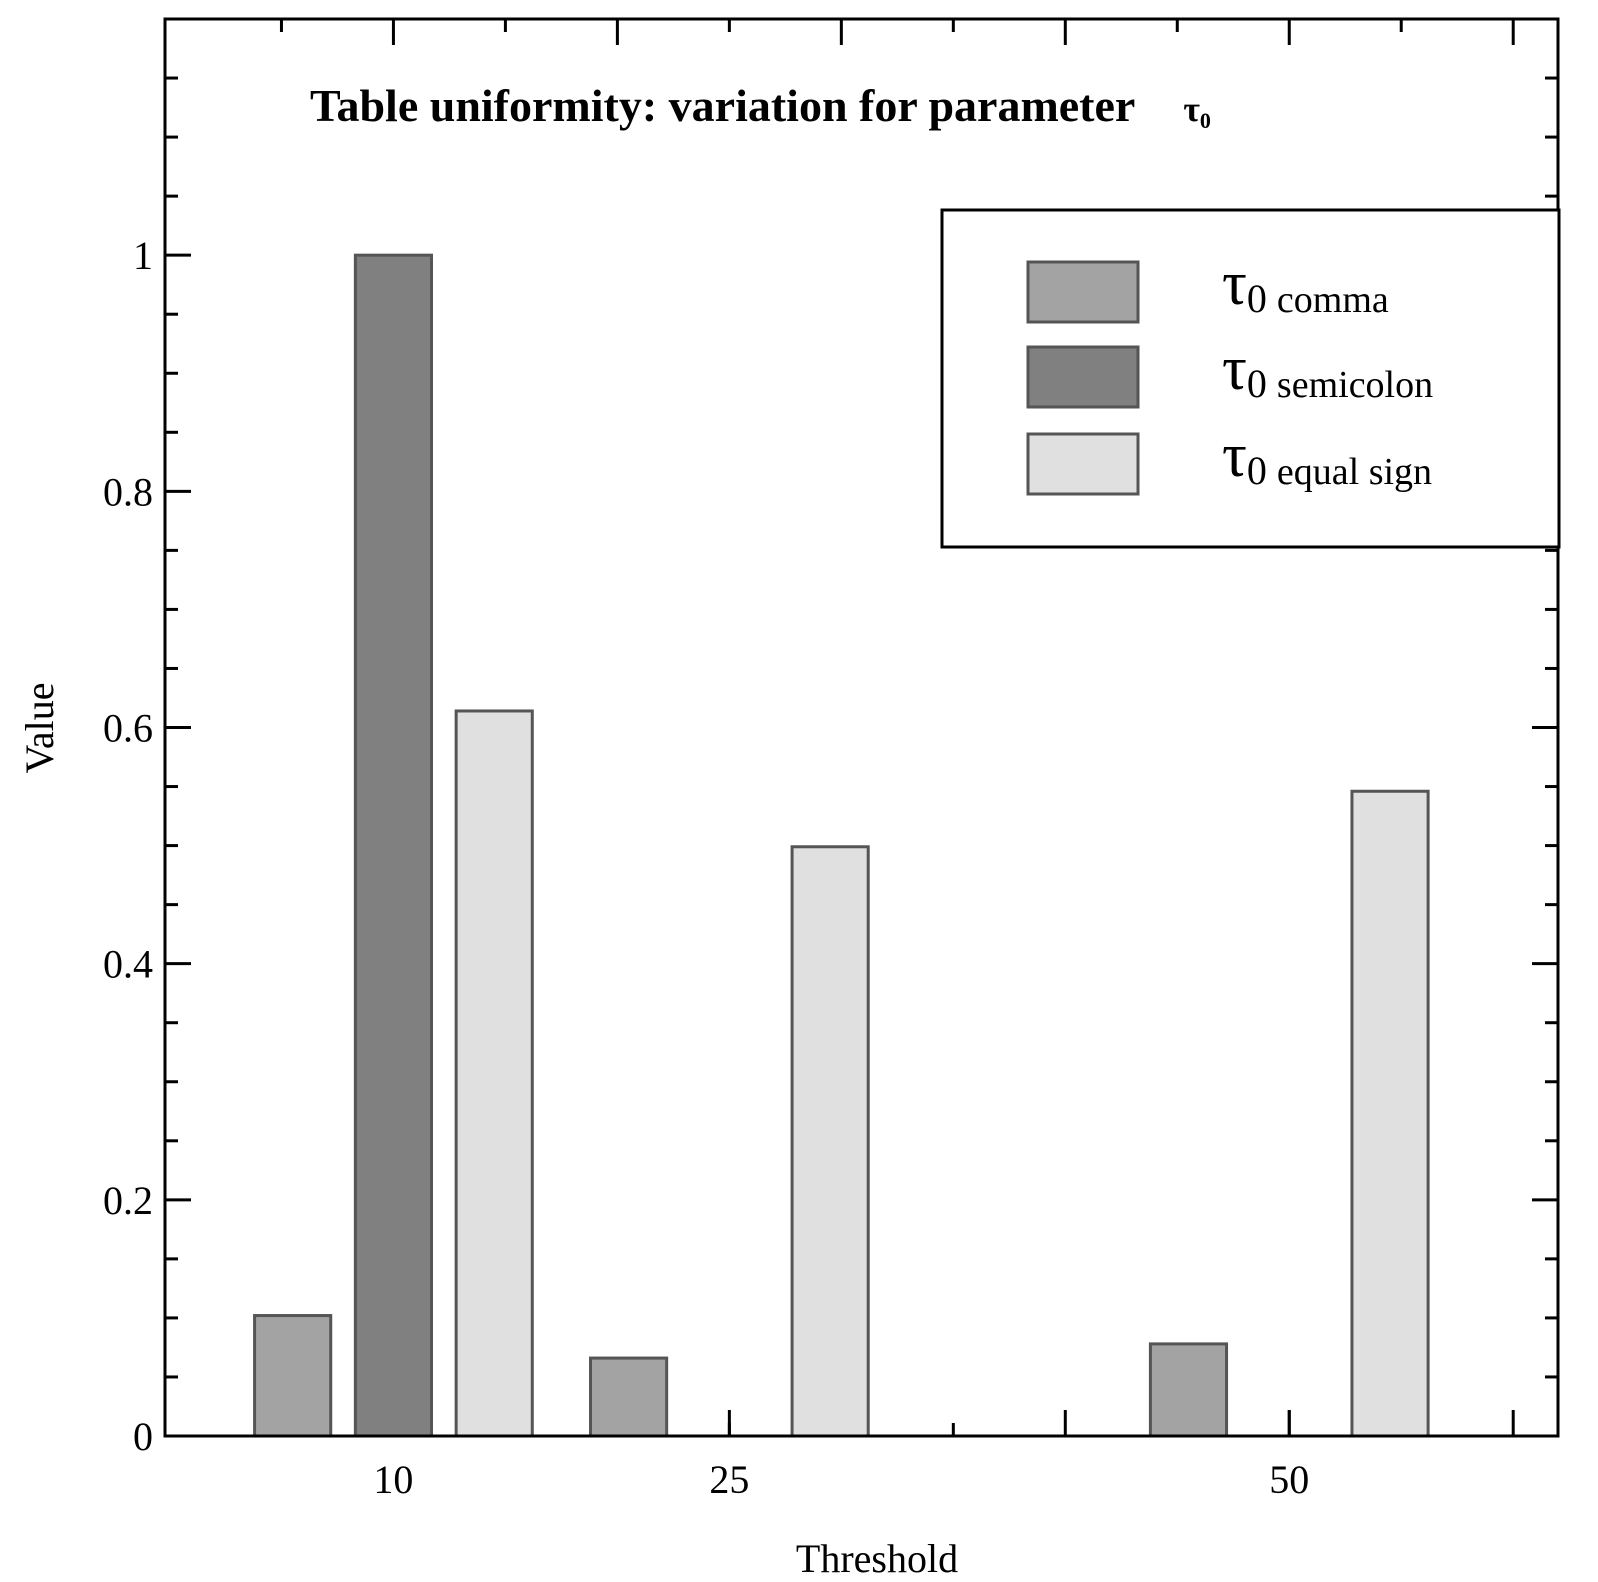  Describe the element at coordinates (729, 1479) in the screenshot. I see `x-tick-label: 25` at that location.